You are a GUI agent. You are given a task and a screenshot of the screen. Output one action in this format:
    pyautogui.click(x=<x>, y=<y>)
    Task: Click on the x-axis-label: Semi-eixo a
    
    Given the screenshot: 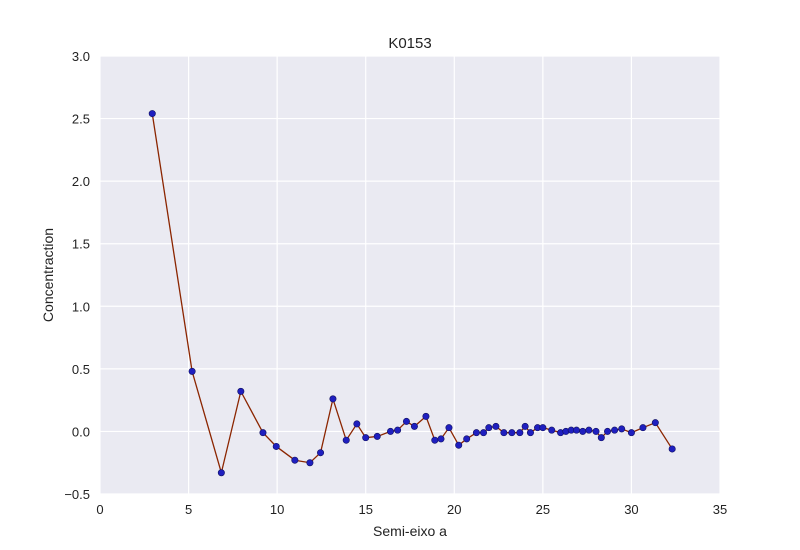 What is the action you would take?
    pyautogui.click(x=410, y=531)
    